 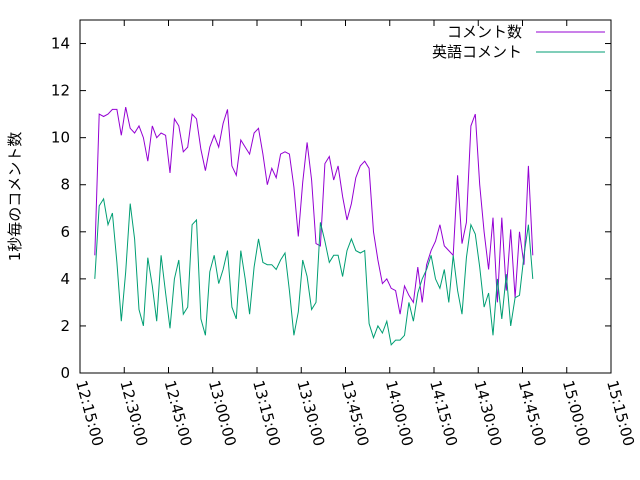 I want to click on x-tick-label: 15:00:00, so click(x=576, y=413).